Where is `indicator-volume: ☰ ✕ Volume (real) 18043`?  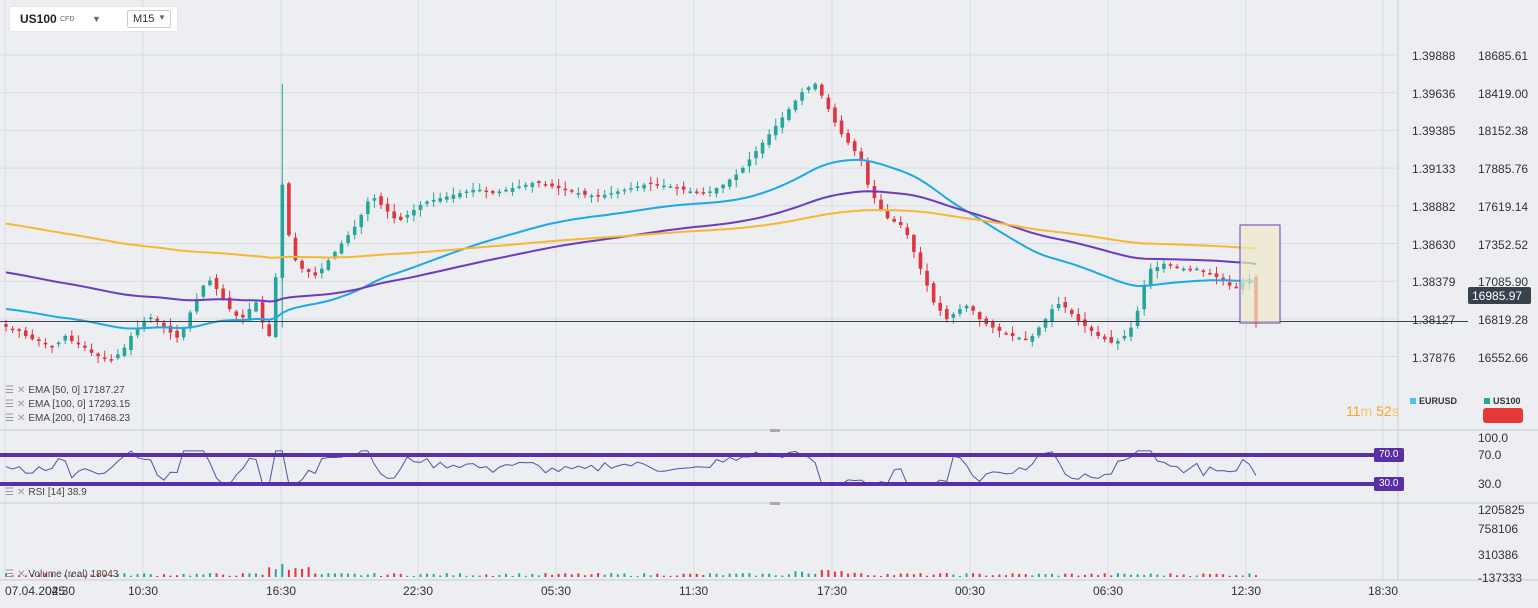
indicator-volume: ☰ ✕ Volume (real) 18043 is located at coordinates (62, 574).